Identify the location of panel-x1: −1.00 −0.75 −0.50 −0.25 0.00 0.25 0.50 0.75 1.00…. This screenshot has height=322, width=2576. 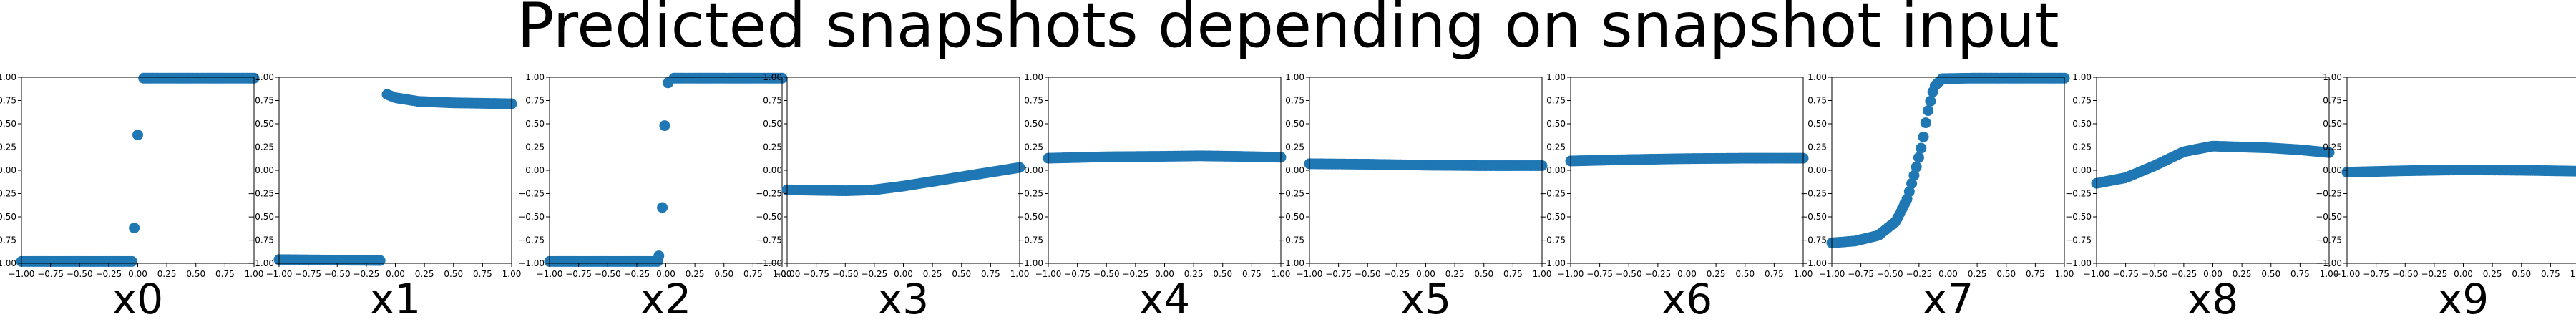
(384, 197).